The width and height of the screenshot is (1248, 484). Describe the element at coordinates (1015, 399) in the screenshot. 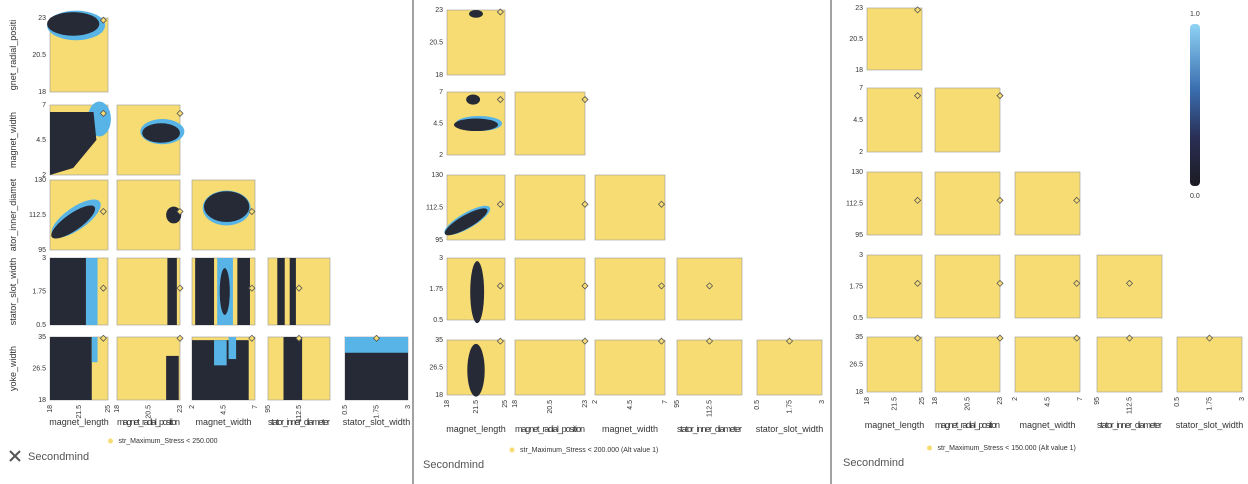

I see `x-tick-label: 2` at that location.